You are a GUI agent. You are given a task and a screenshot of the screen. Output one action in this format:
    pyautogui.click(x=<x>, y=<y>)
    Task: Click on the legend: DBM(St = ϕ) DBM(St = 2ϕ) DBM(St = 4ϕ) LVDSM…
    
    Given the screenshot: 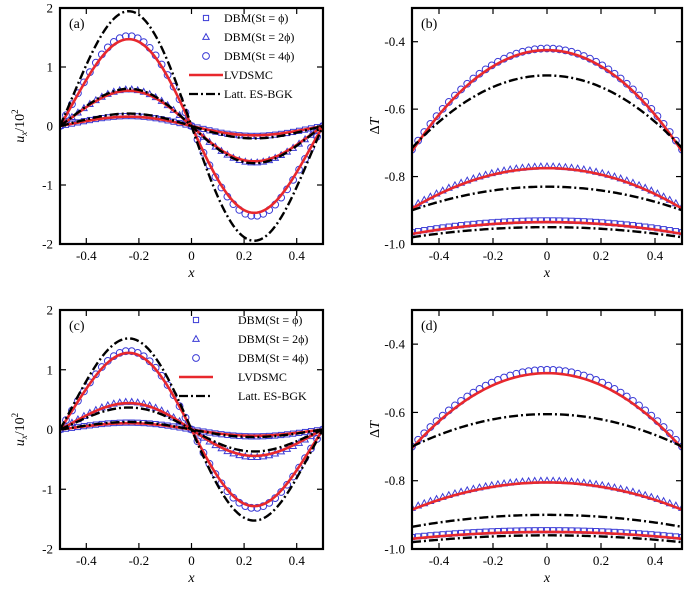 What is the action you would take?
    pyautogui.click(x=241, y=56)
    